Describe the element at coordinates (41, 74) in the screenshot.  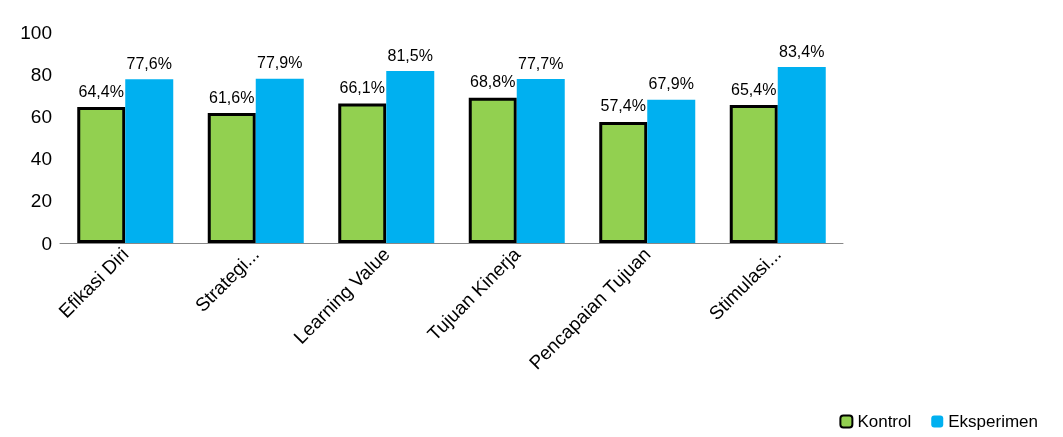
I see `y-tick-label: 80` at that location.